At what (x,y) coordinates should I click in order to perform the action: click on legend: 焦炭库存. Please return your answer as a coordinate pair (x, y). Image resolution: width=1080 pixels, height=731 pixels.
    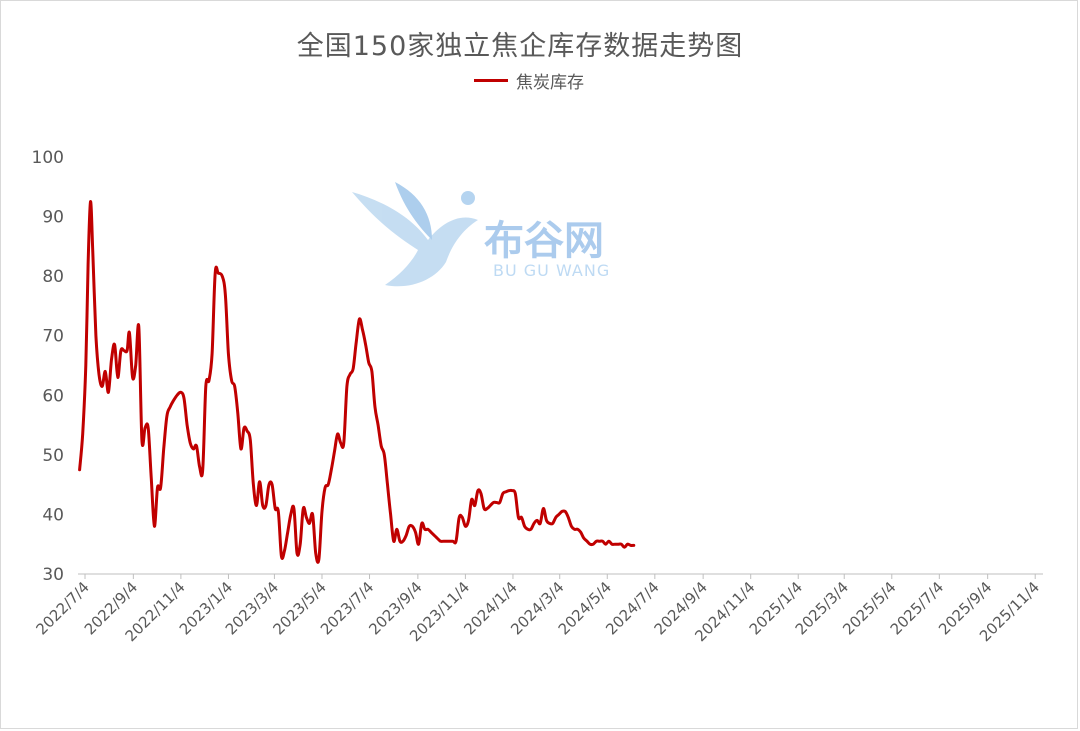
    Looking at the image, I should click on (529, 80).